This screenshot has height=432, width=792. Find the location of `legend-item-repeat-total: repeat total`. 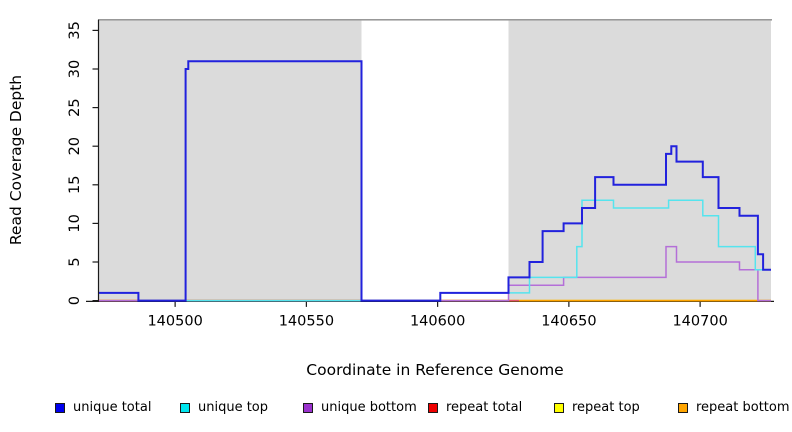

legend-item-repeat-total: repeat total is located at coordinates (475, 407).